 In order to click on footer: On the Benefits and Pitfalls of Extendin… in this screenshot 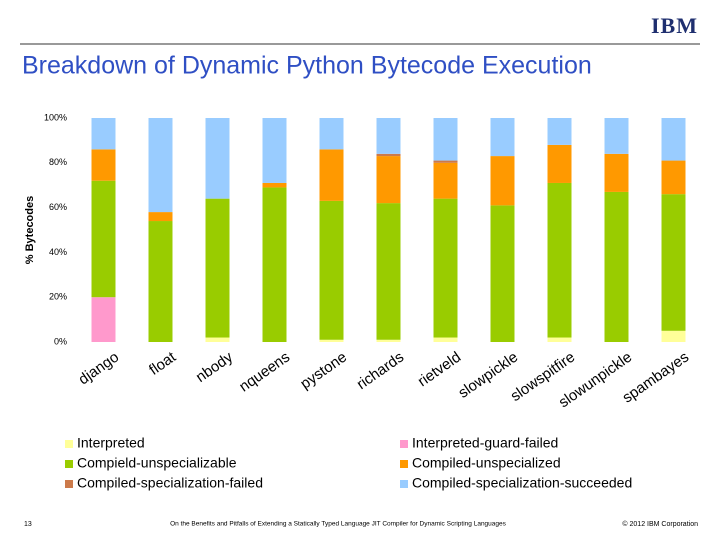, I will do `click(338, 524)`.